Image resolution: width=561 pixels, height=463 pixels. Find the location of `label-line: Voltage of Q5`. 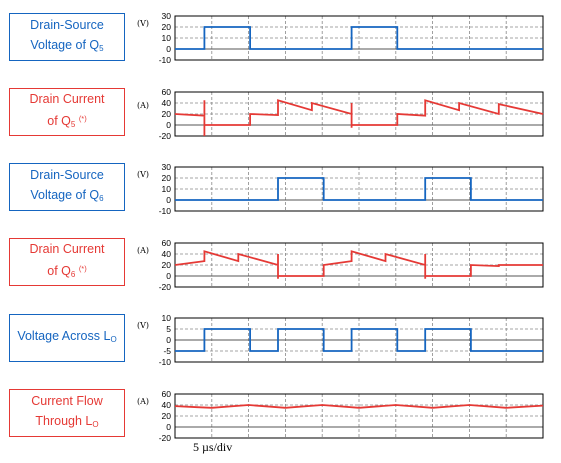

label-line: Voltage of Q5 is located at coordinates (66, 47).